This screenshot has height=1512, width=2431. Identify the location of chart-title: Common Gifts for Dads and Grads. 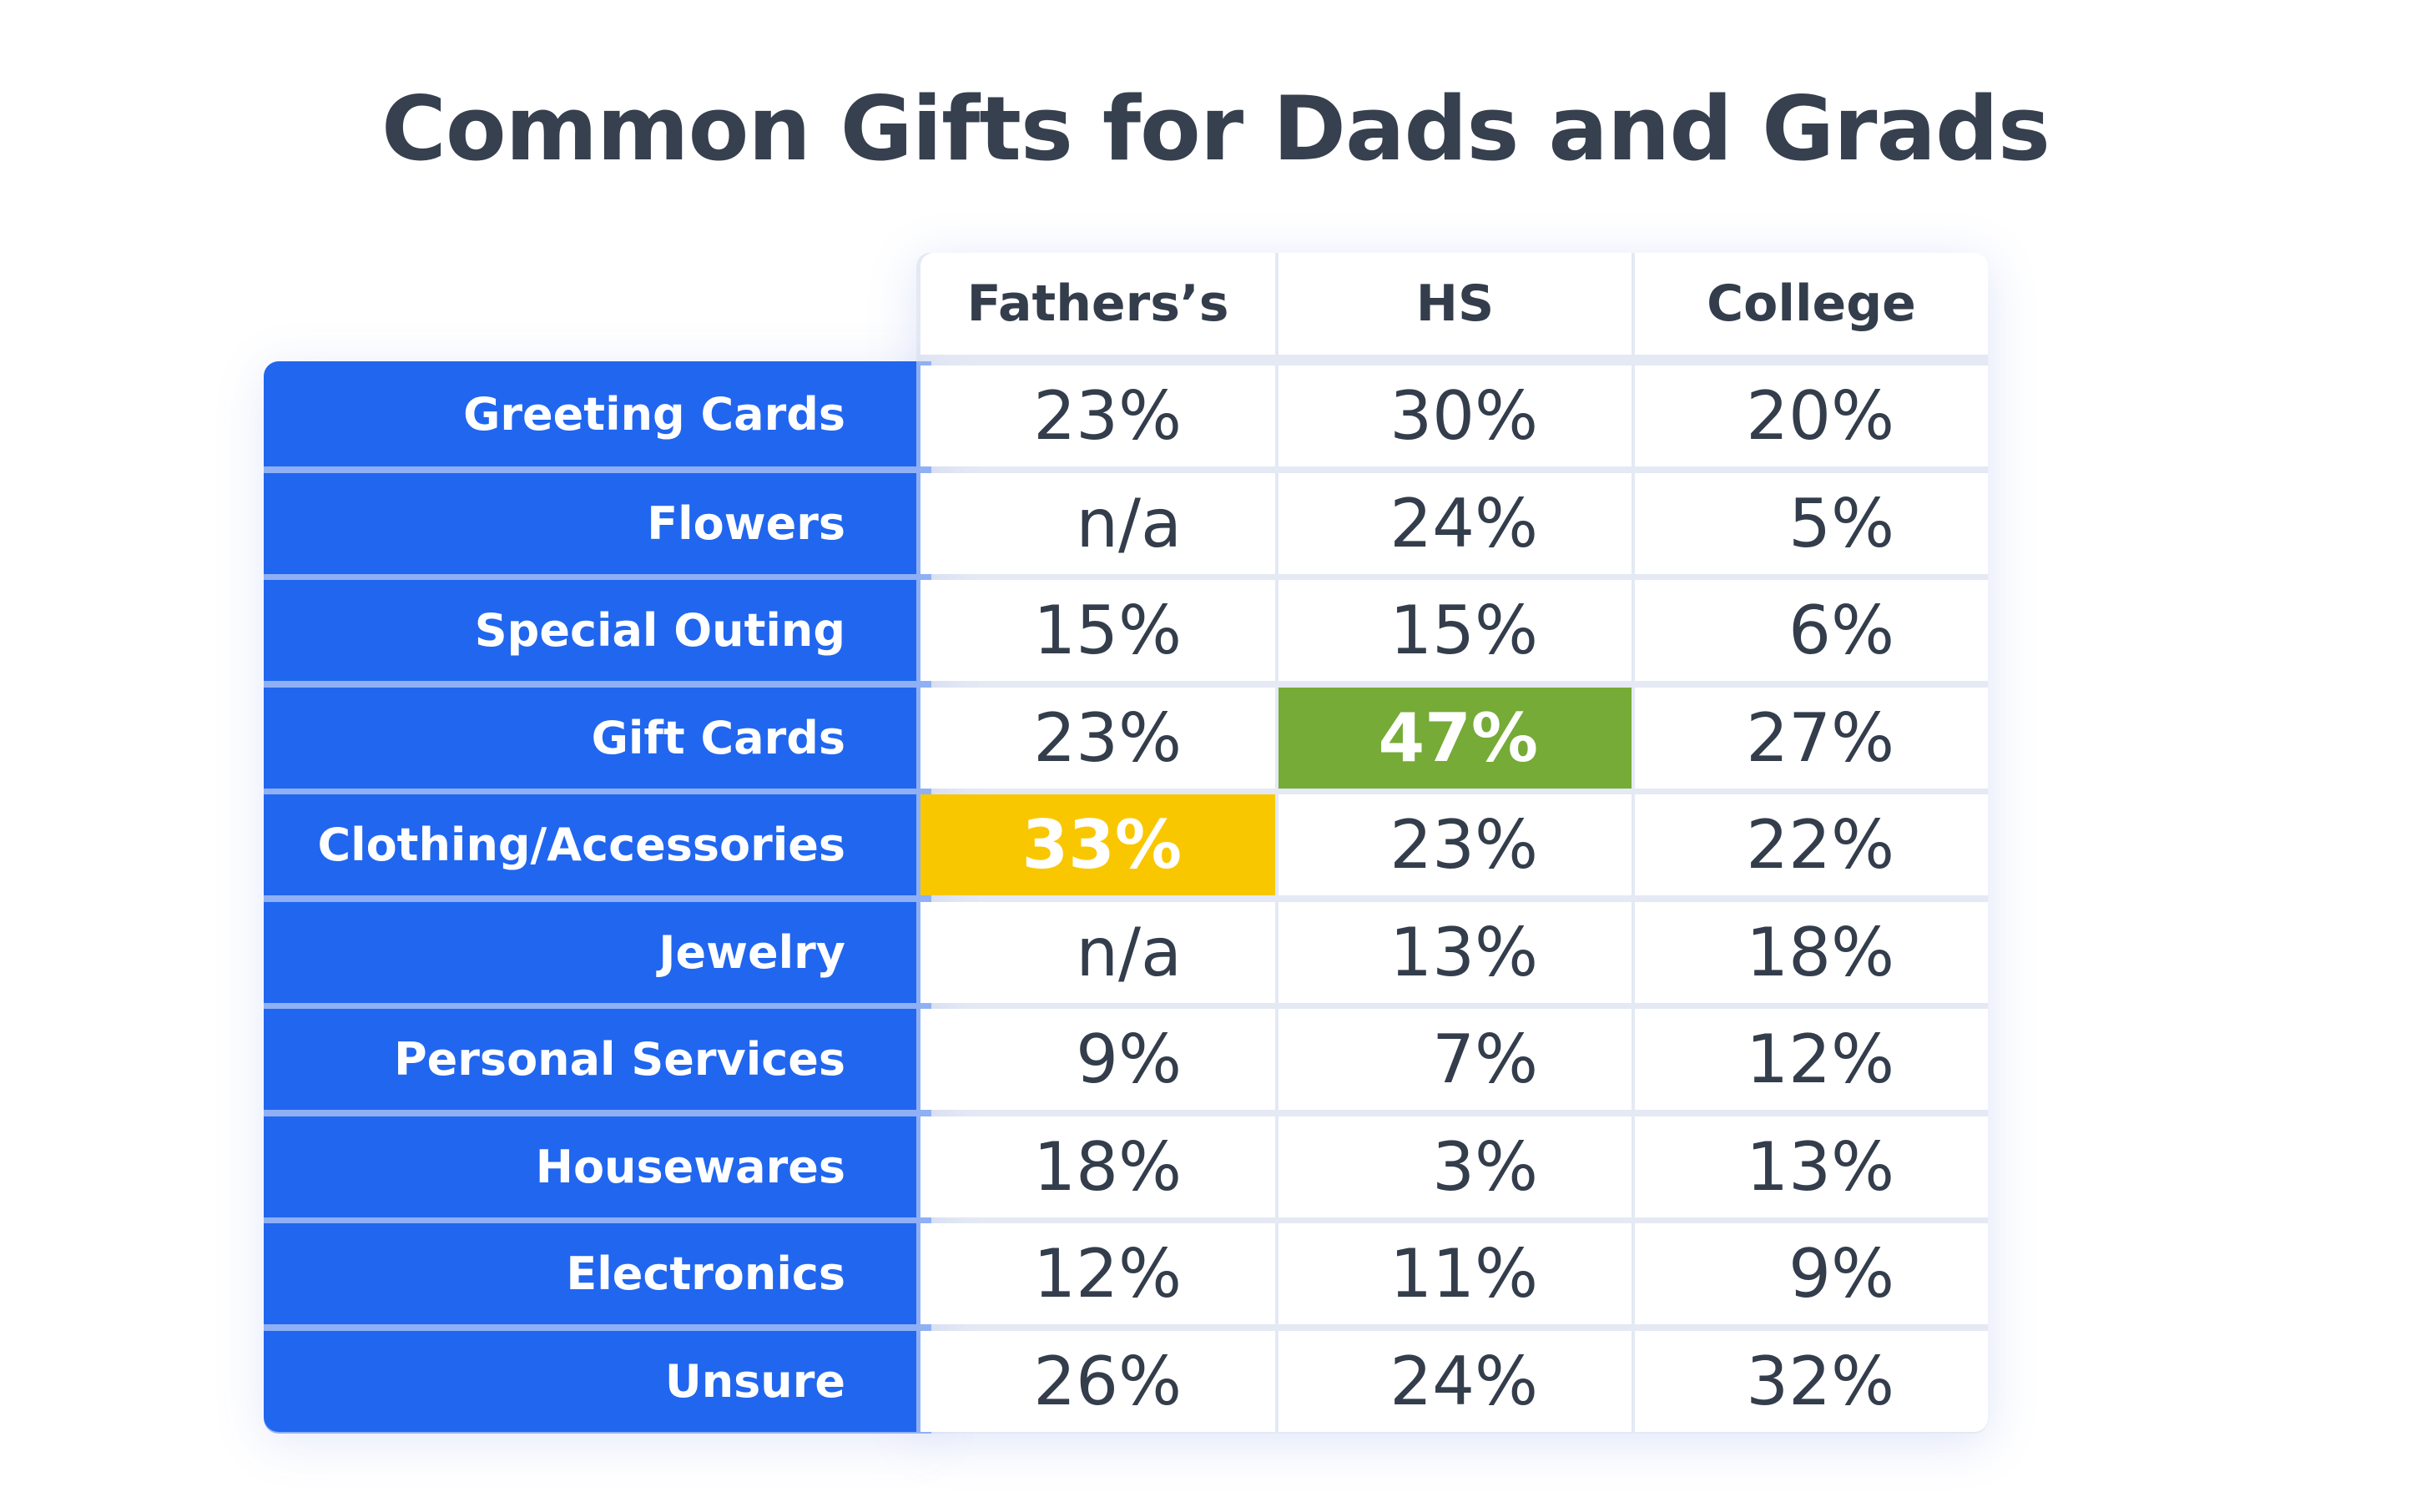
(1215, 129).